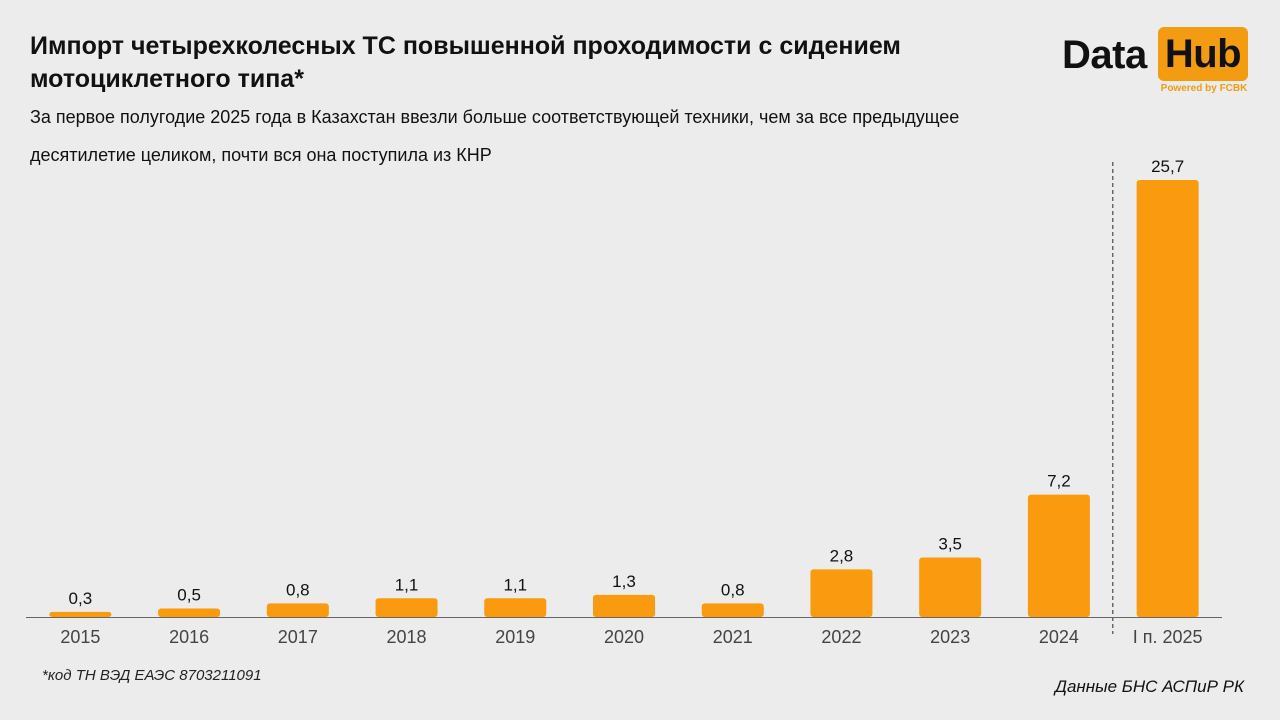 The width and height of the screenshot is (1280, 720). I want to click on x-tick-label-0: 2015, so click(80, 637).